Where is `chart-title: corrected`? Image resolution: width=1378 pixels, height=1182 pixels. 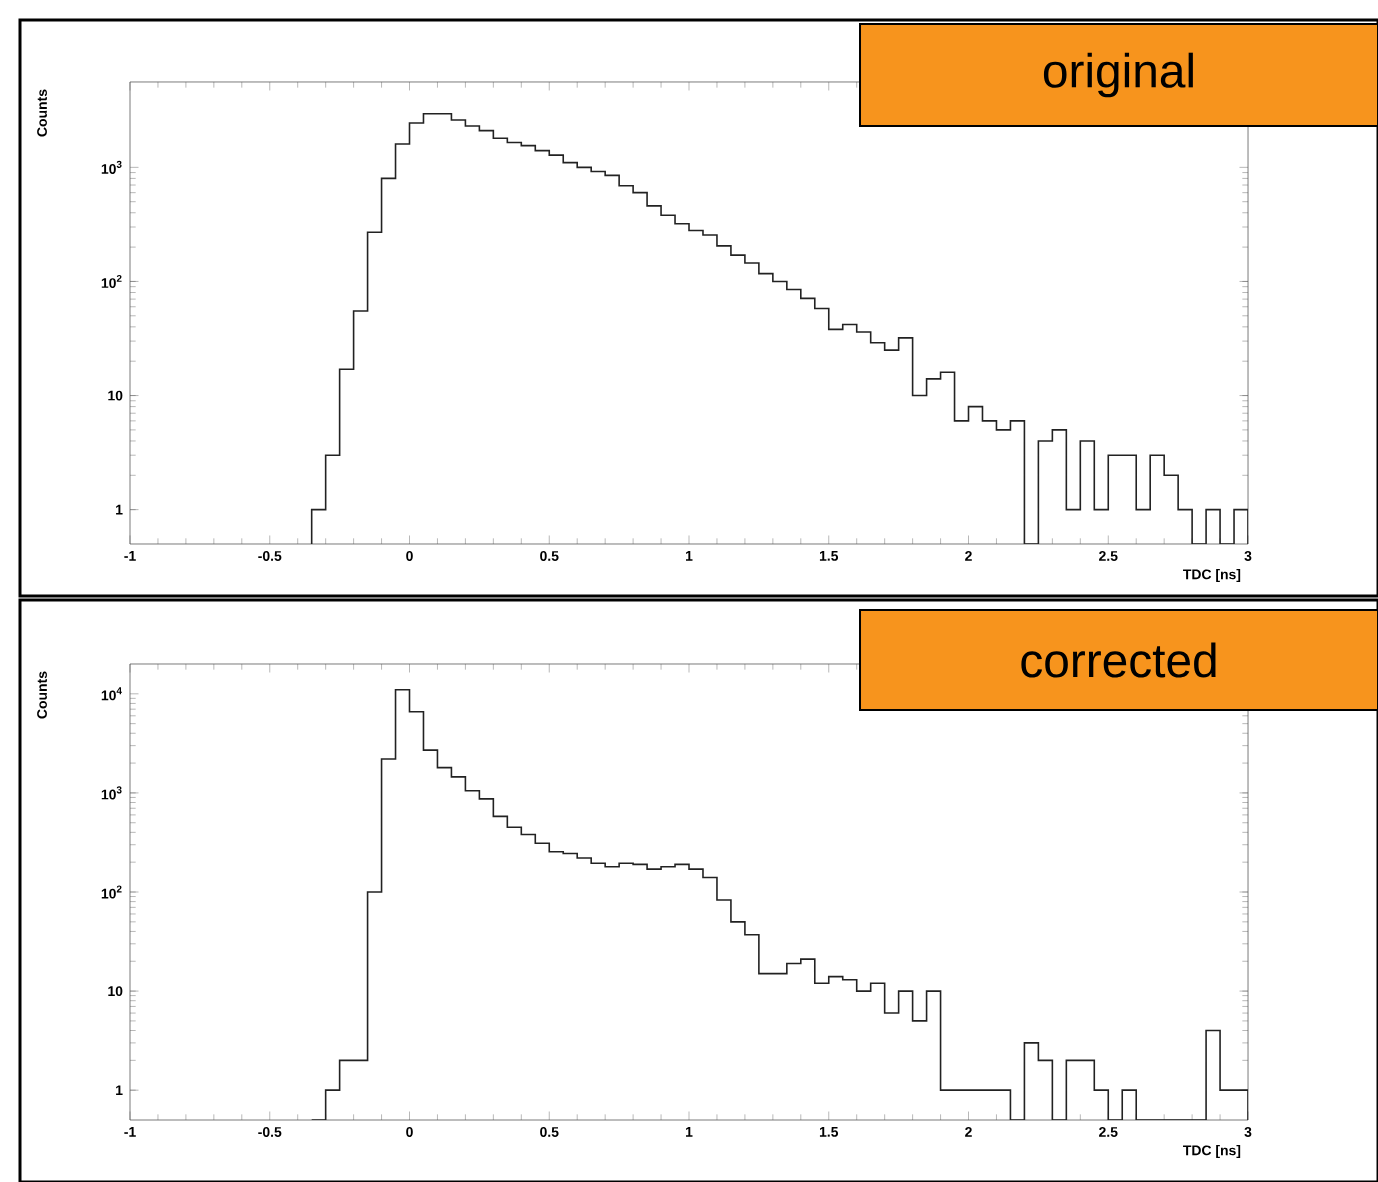
chart-title: corrected is located at coordinates (1118, 660).